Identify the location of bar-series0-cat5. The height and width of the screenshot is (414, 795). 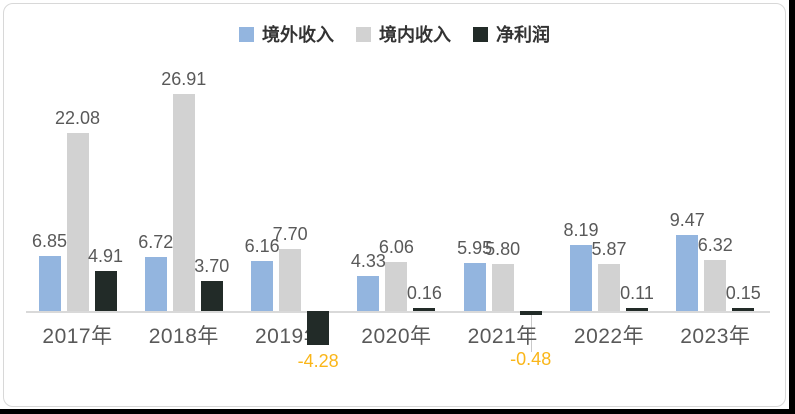
(581, 277).